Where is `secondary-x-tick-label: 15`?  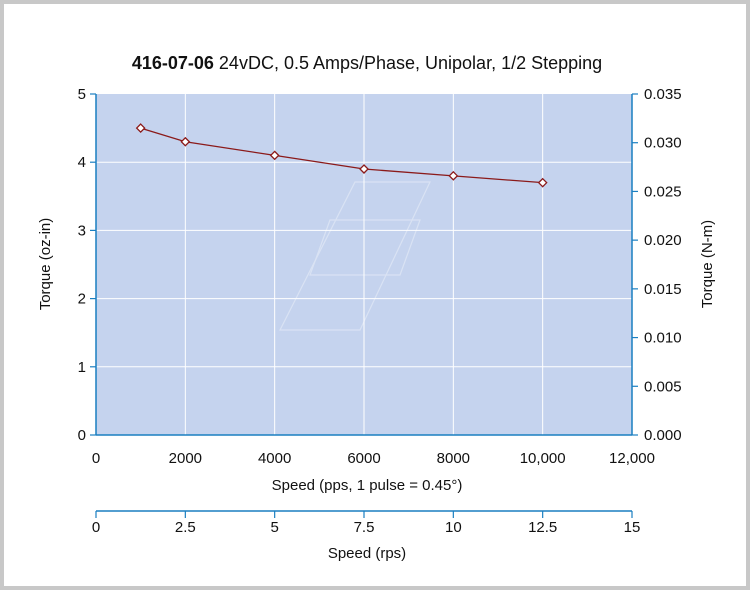 secondary-x-tick-label: 15 is located at coordinates (632, 527).